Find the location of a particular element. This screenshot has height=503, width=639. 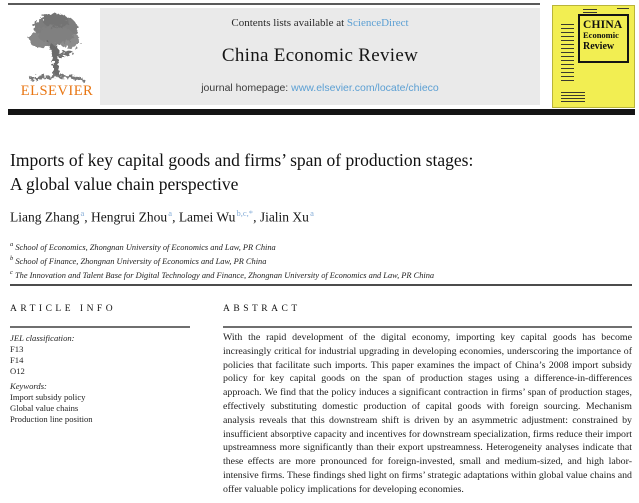

cover-issn-lines is located at coordinates (590, 12).